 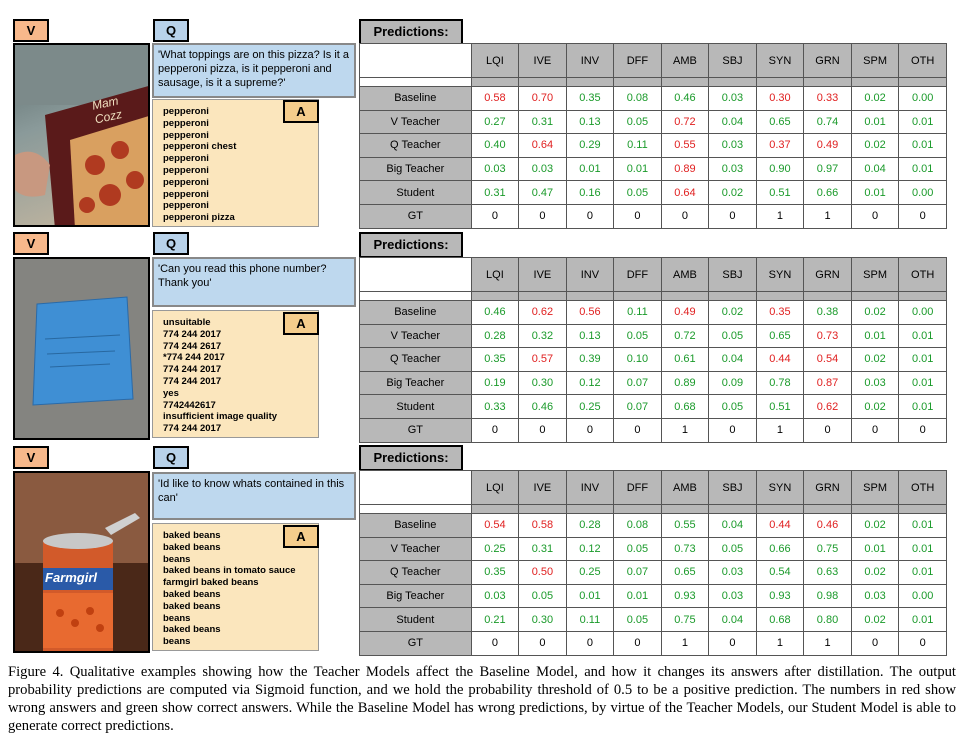 I want to click on v-tag: V, so click(x=31, y=243).